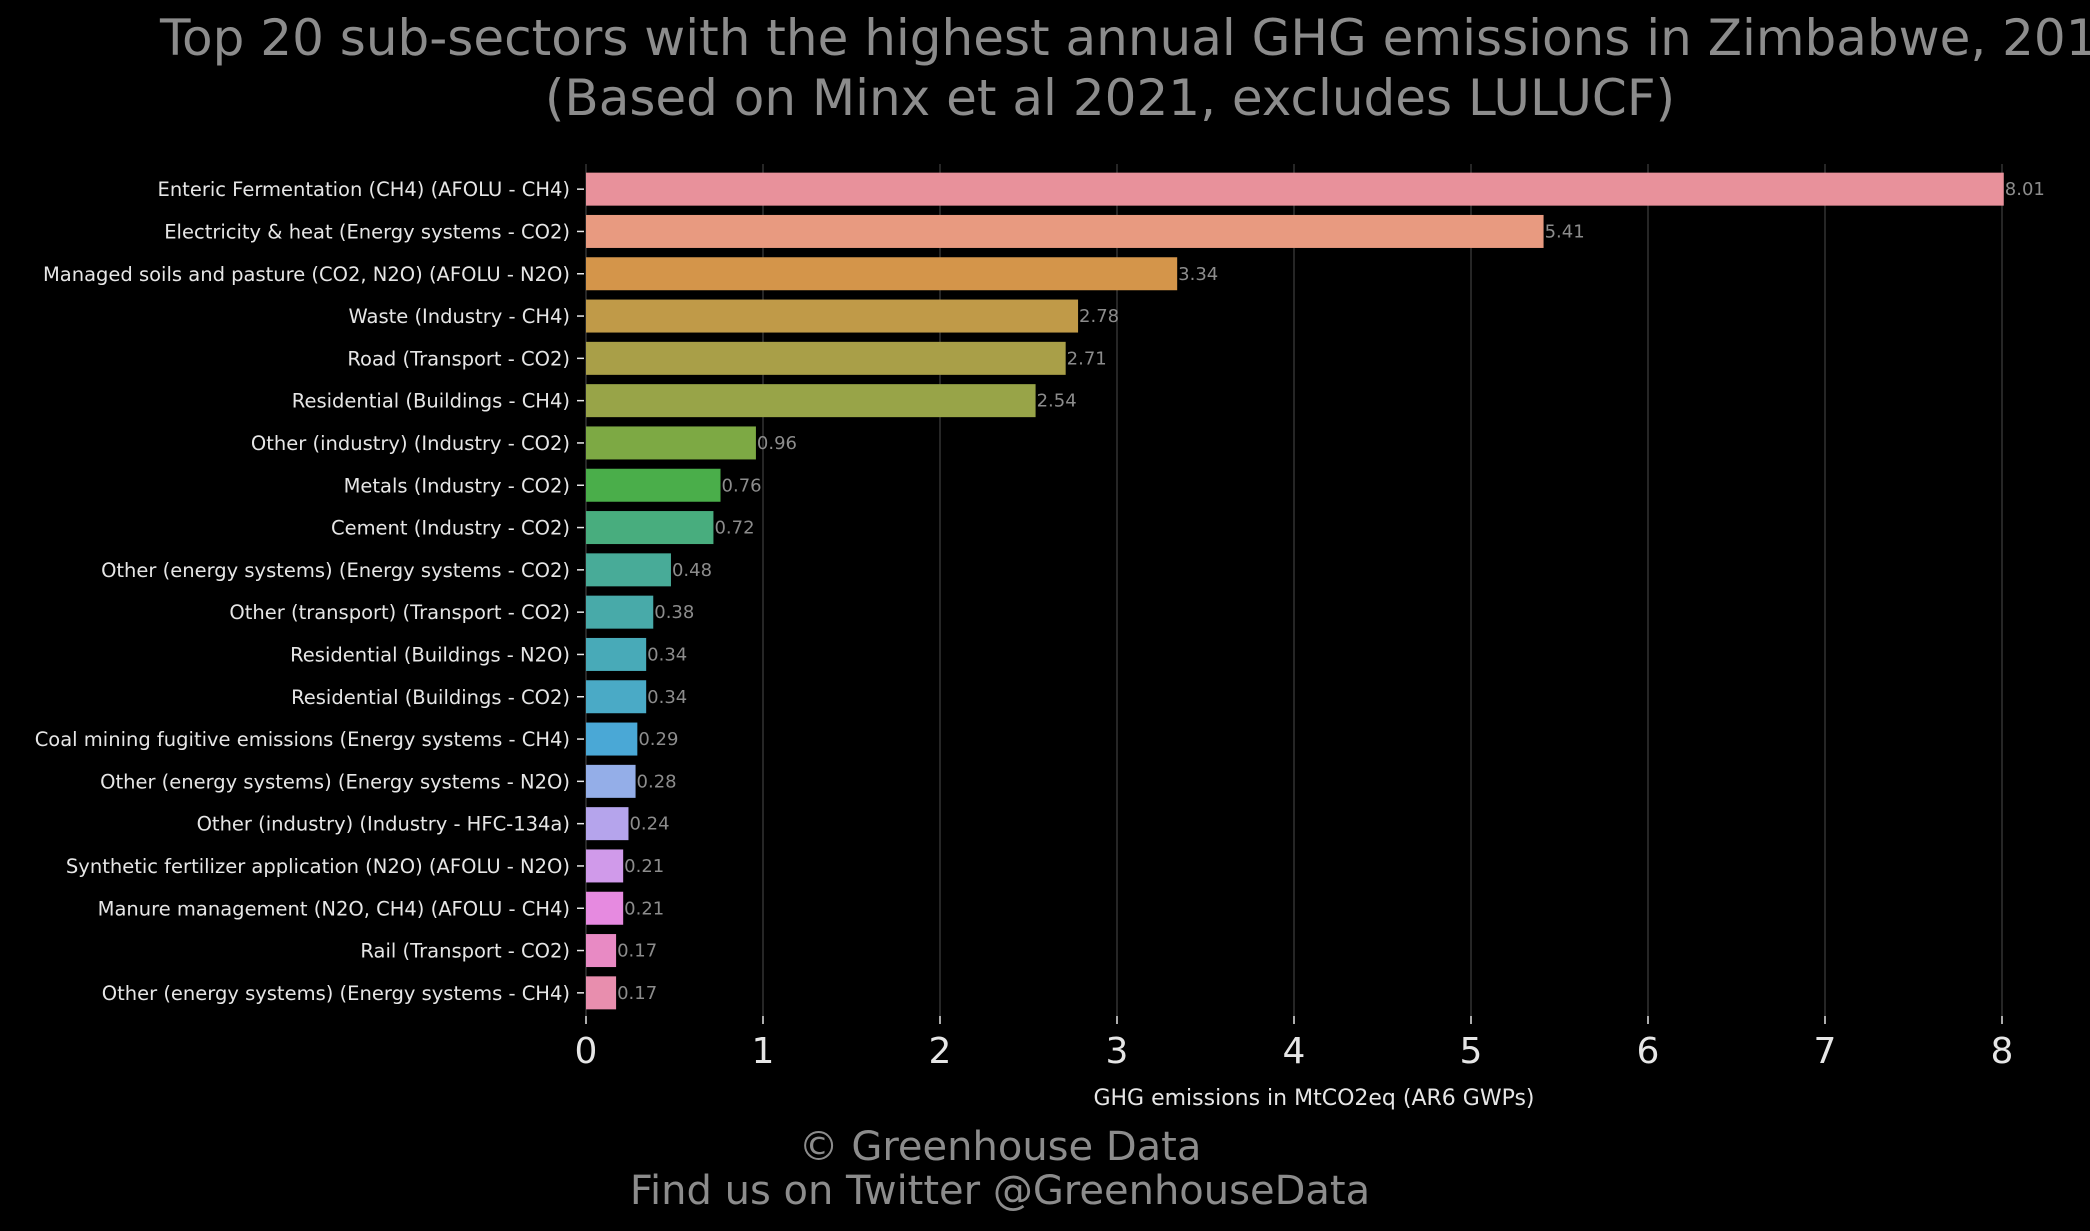  What do you see at coordinates (1313, 1098) in the screenshot?
I see `x-axis-title: GHG emissions in MtCO2eq (AR6 GWPs)` at bounding box center [1313, 1098].